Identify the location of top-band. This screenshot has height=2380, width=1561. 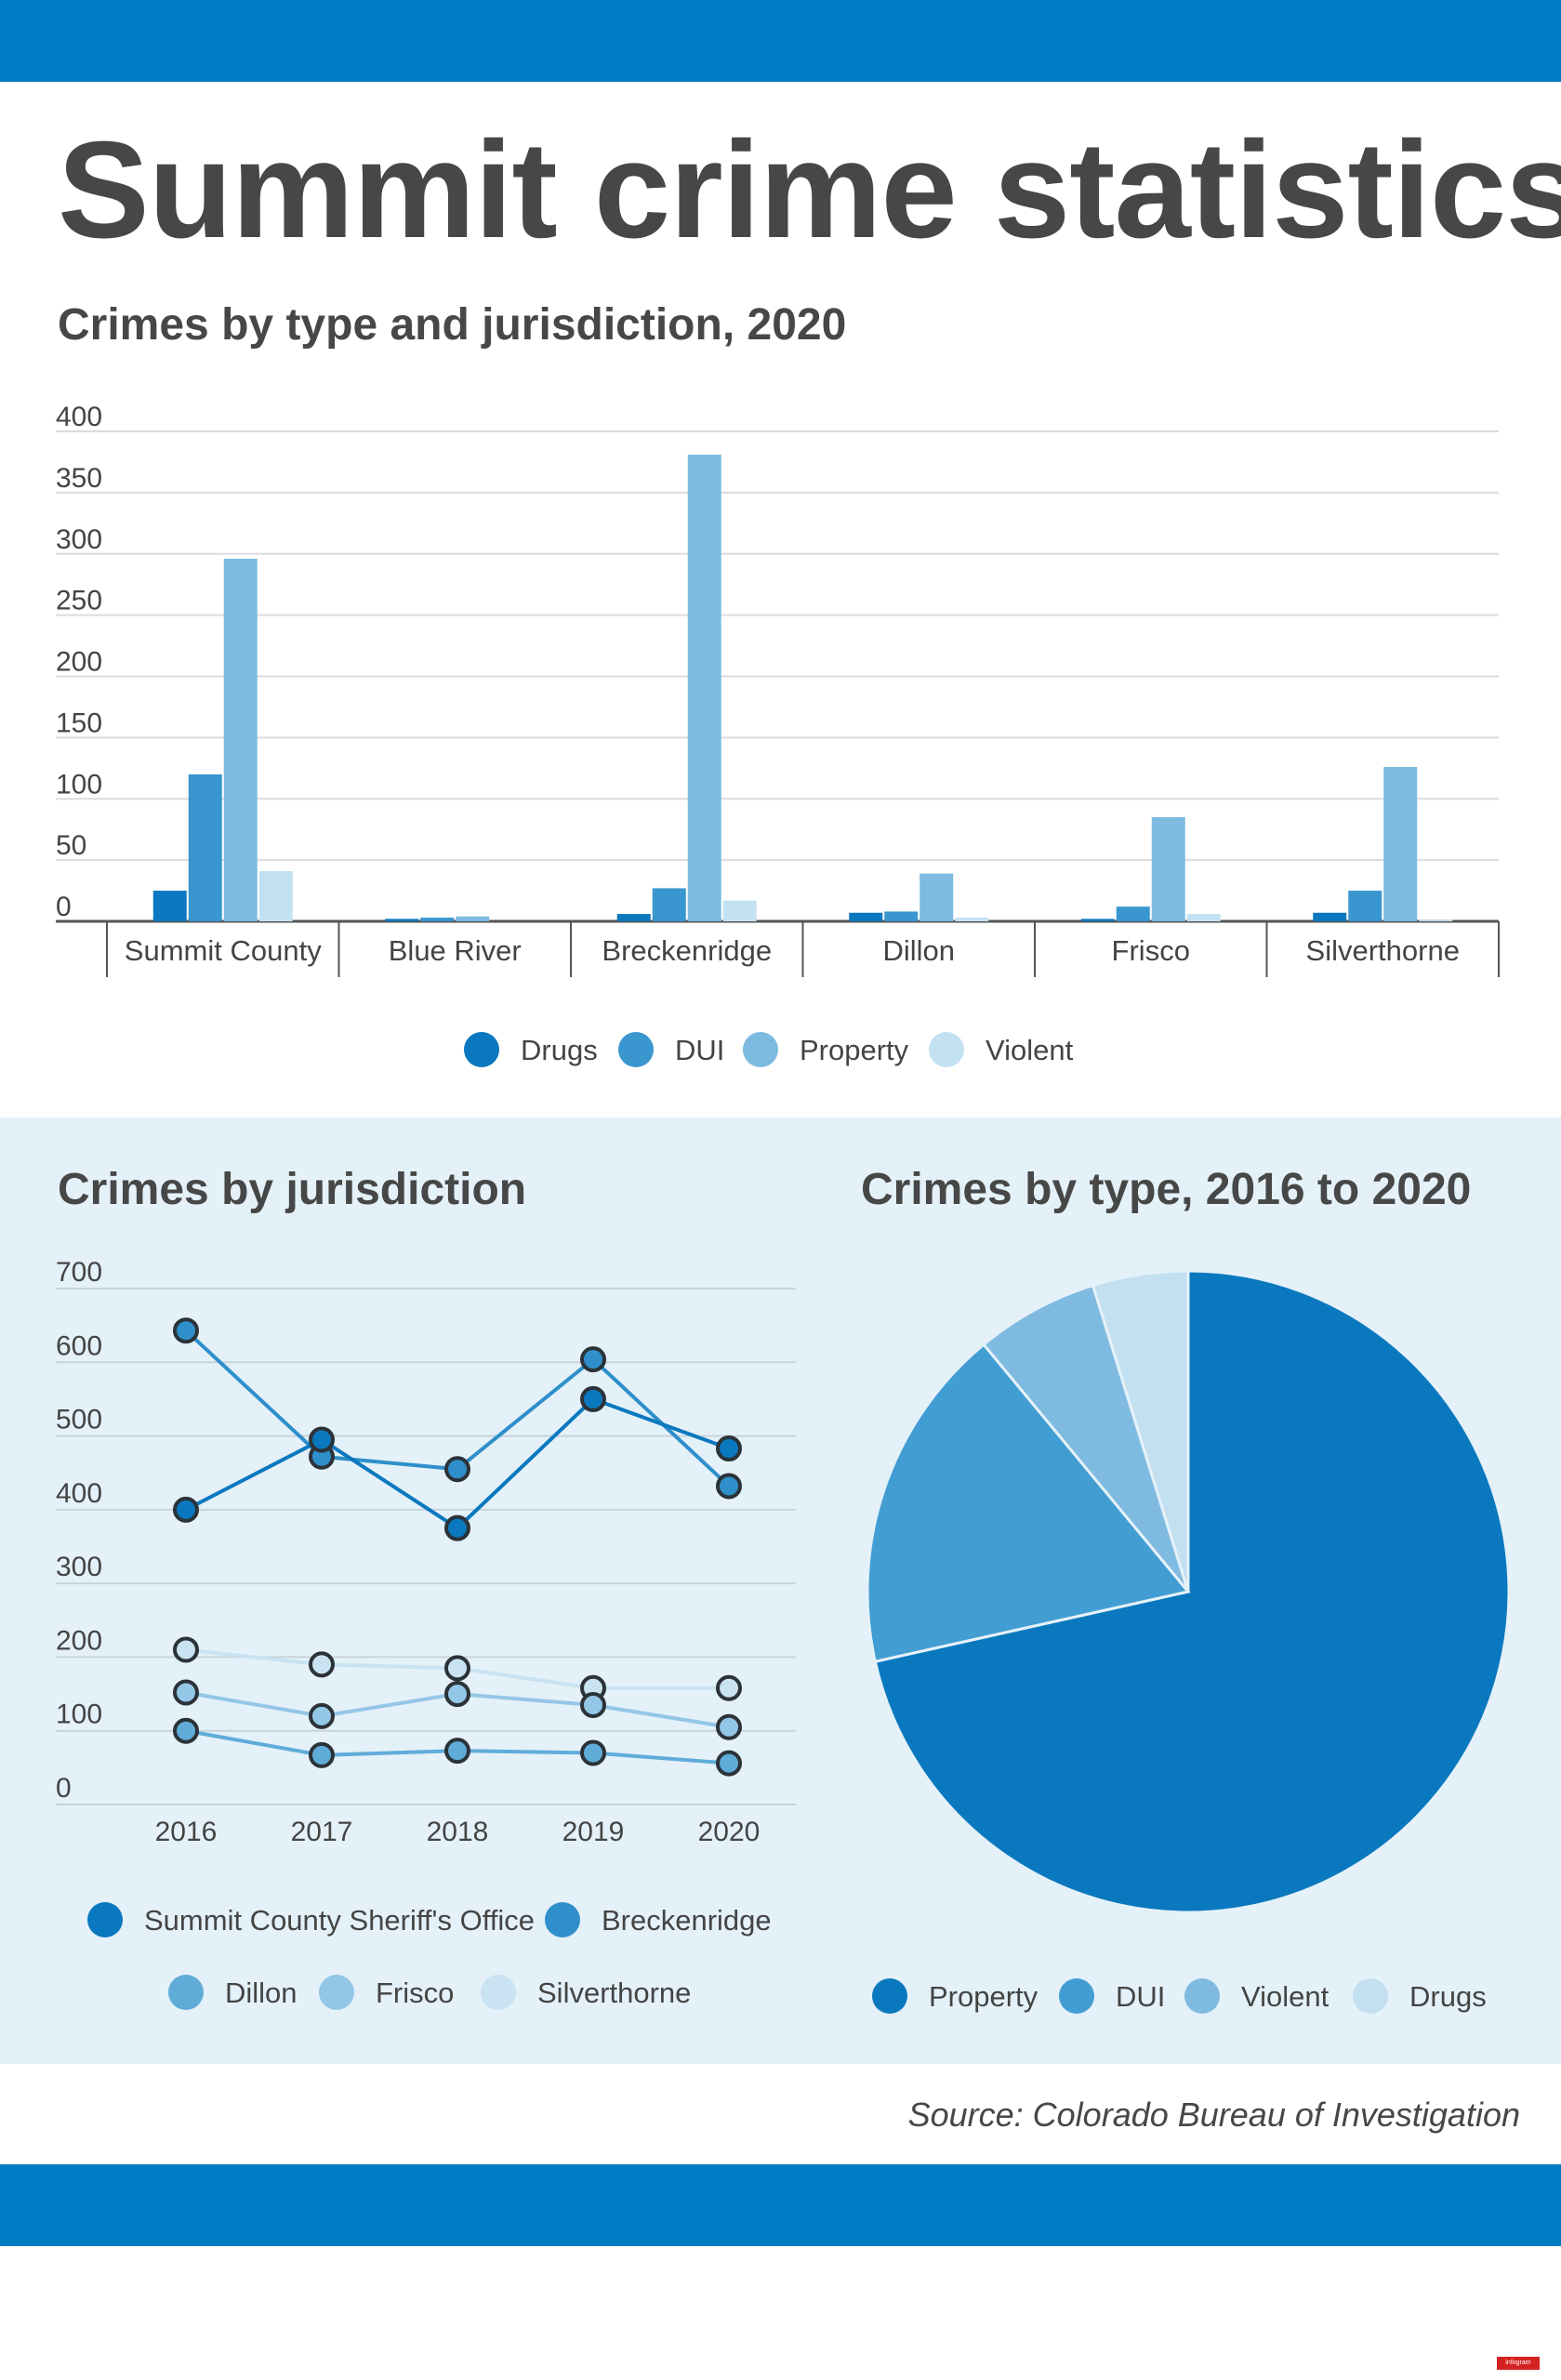
(780, 41).